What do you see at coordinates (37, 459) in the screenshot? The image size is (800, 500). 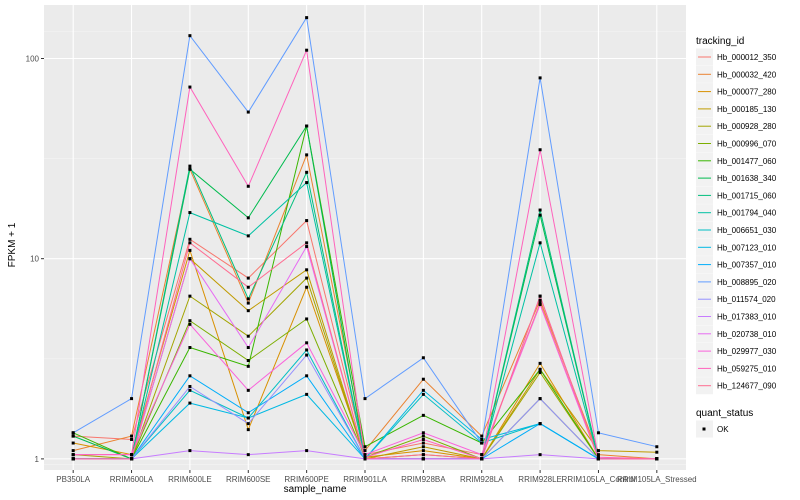 I see `y-tick-label: 1` at bounding box center [37, 459].